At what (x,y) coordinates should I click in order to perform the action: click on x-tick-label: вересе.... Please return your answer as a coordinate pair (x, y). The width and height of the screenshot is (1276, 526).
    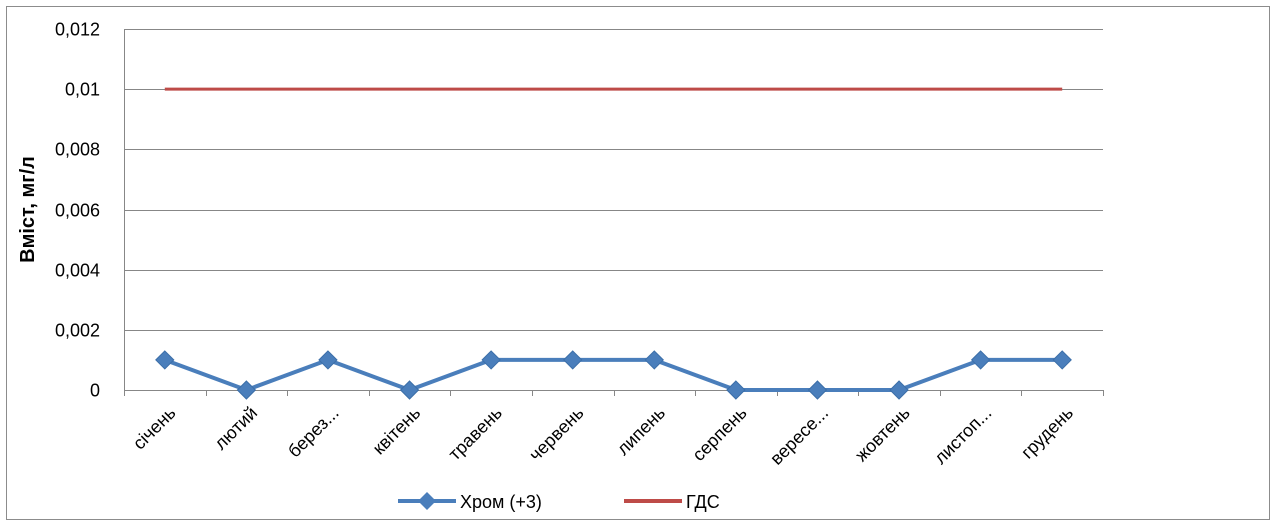
    Looking at the image, I should click on (799, 436).